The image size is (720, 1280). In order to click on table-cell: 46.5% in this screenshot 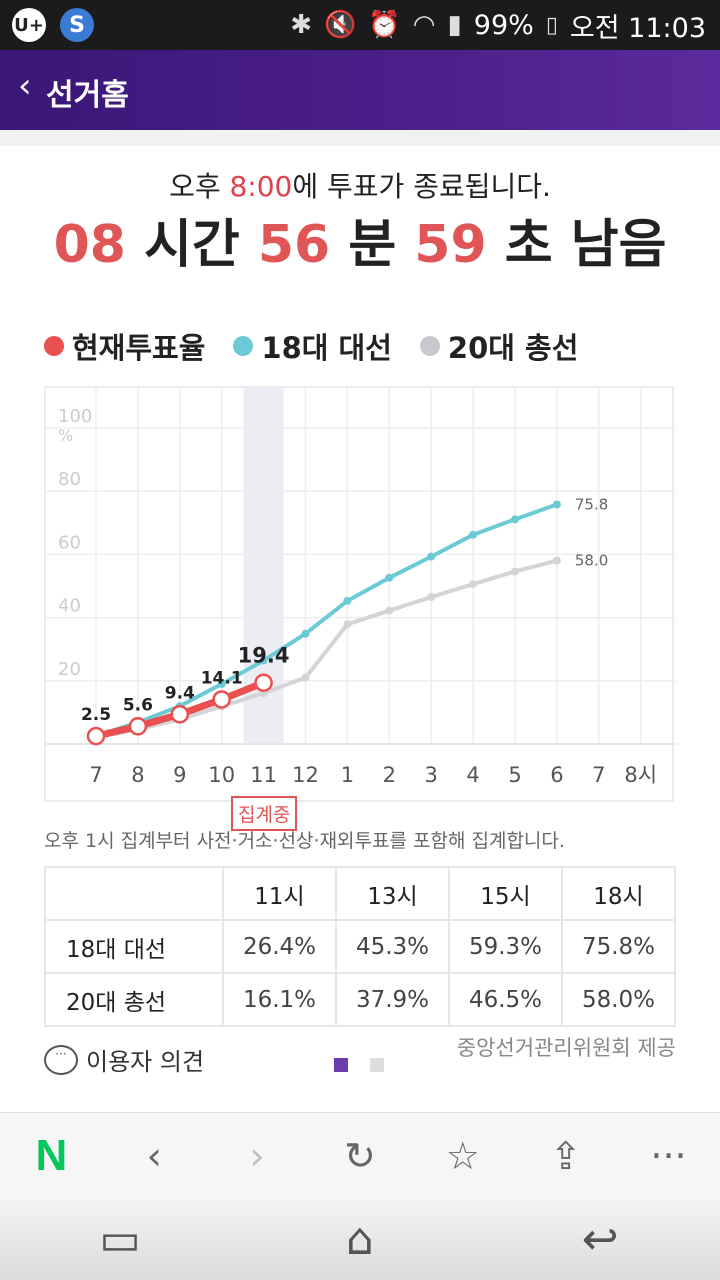, I will do `click(505, 999)`.